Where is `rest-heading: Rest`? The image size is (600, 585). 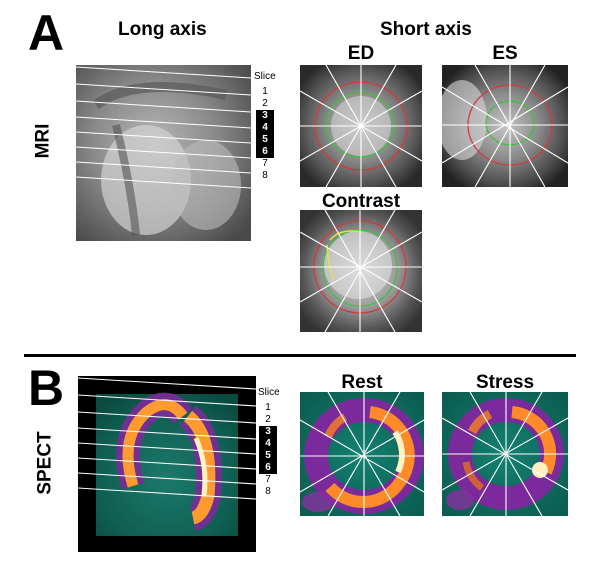
rest-heading: Rest is located at coordinates (362, 382).